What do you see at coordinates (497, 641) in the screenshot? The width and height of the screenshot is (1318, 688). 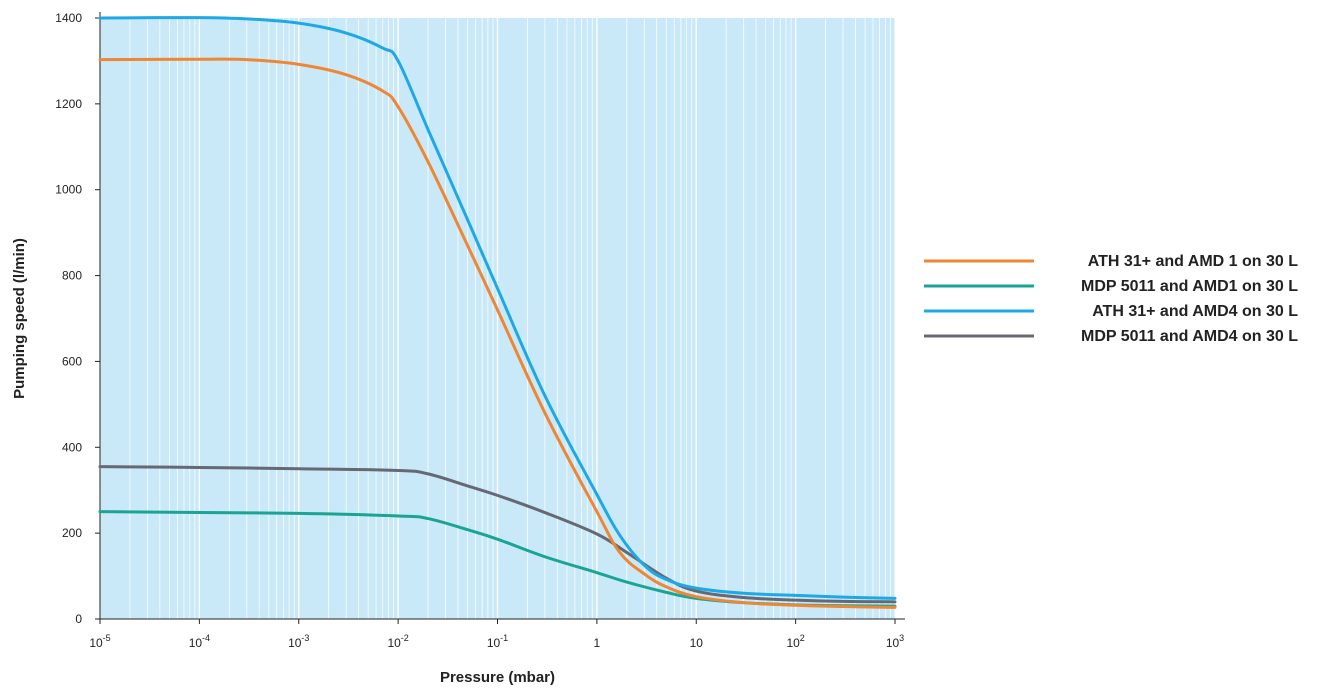 I see `x-tick-label: 10⁻¹` at bounding box center [497, 641].